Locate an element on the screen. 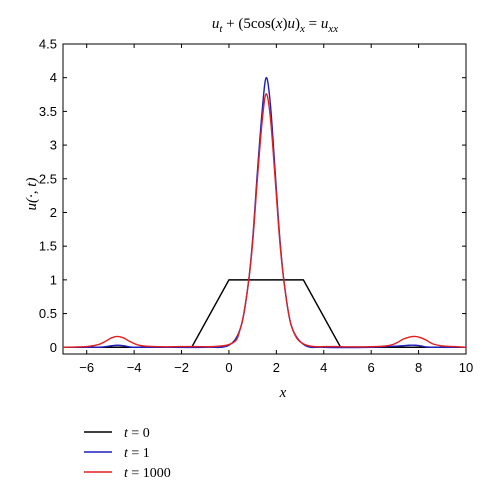 This screenshot has height=500, width=494. x-tick-label: −2 is located at coordinates (181, 367).